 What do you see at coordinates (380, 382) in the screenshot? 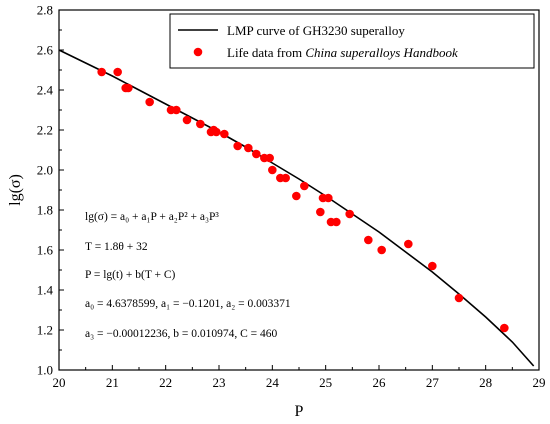
I see `x-tick-label: 26` at bounding box center [380, 382].